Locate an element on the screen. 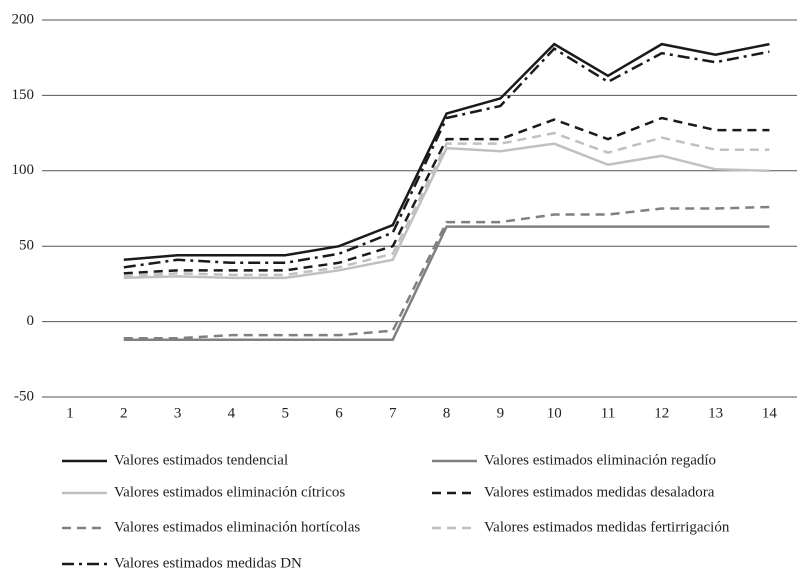  x-tick-label: 7 is located at coordinates (393, 413).